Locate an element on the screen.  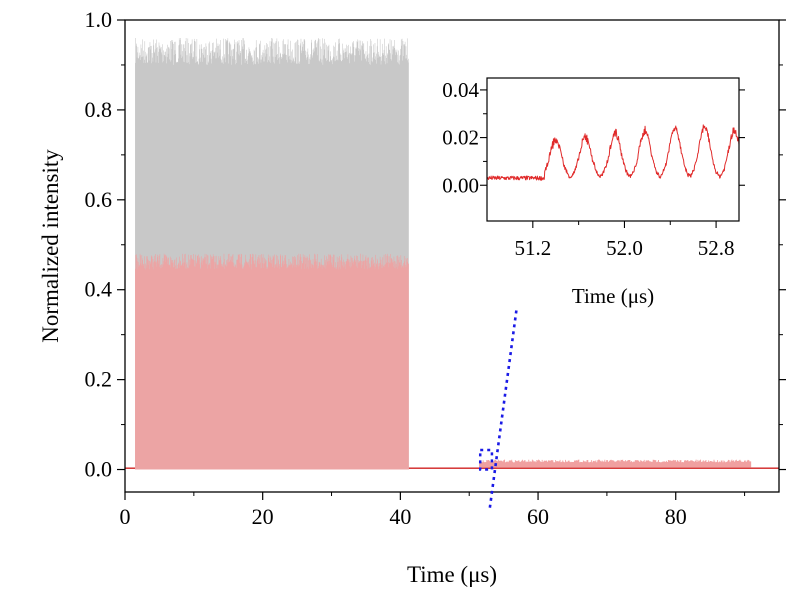
inset-data-layer is located at coordinates (613, 152).